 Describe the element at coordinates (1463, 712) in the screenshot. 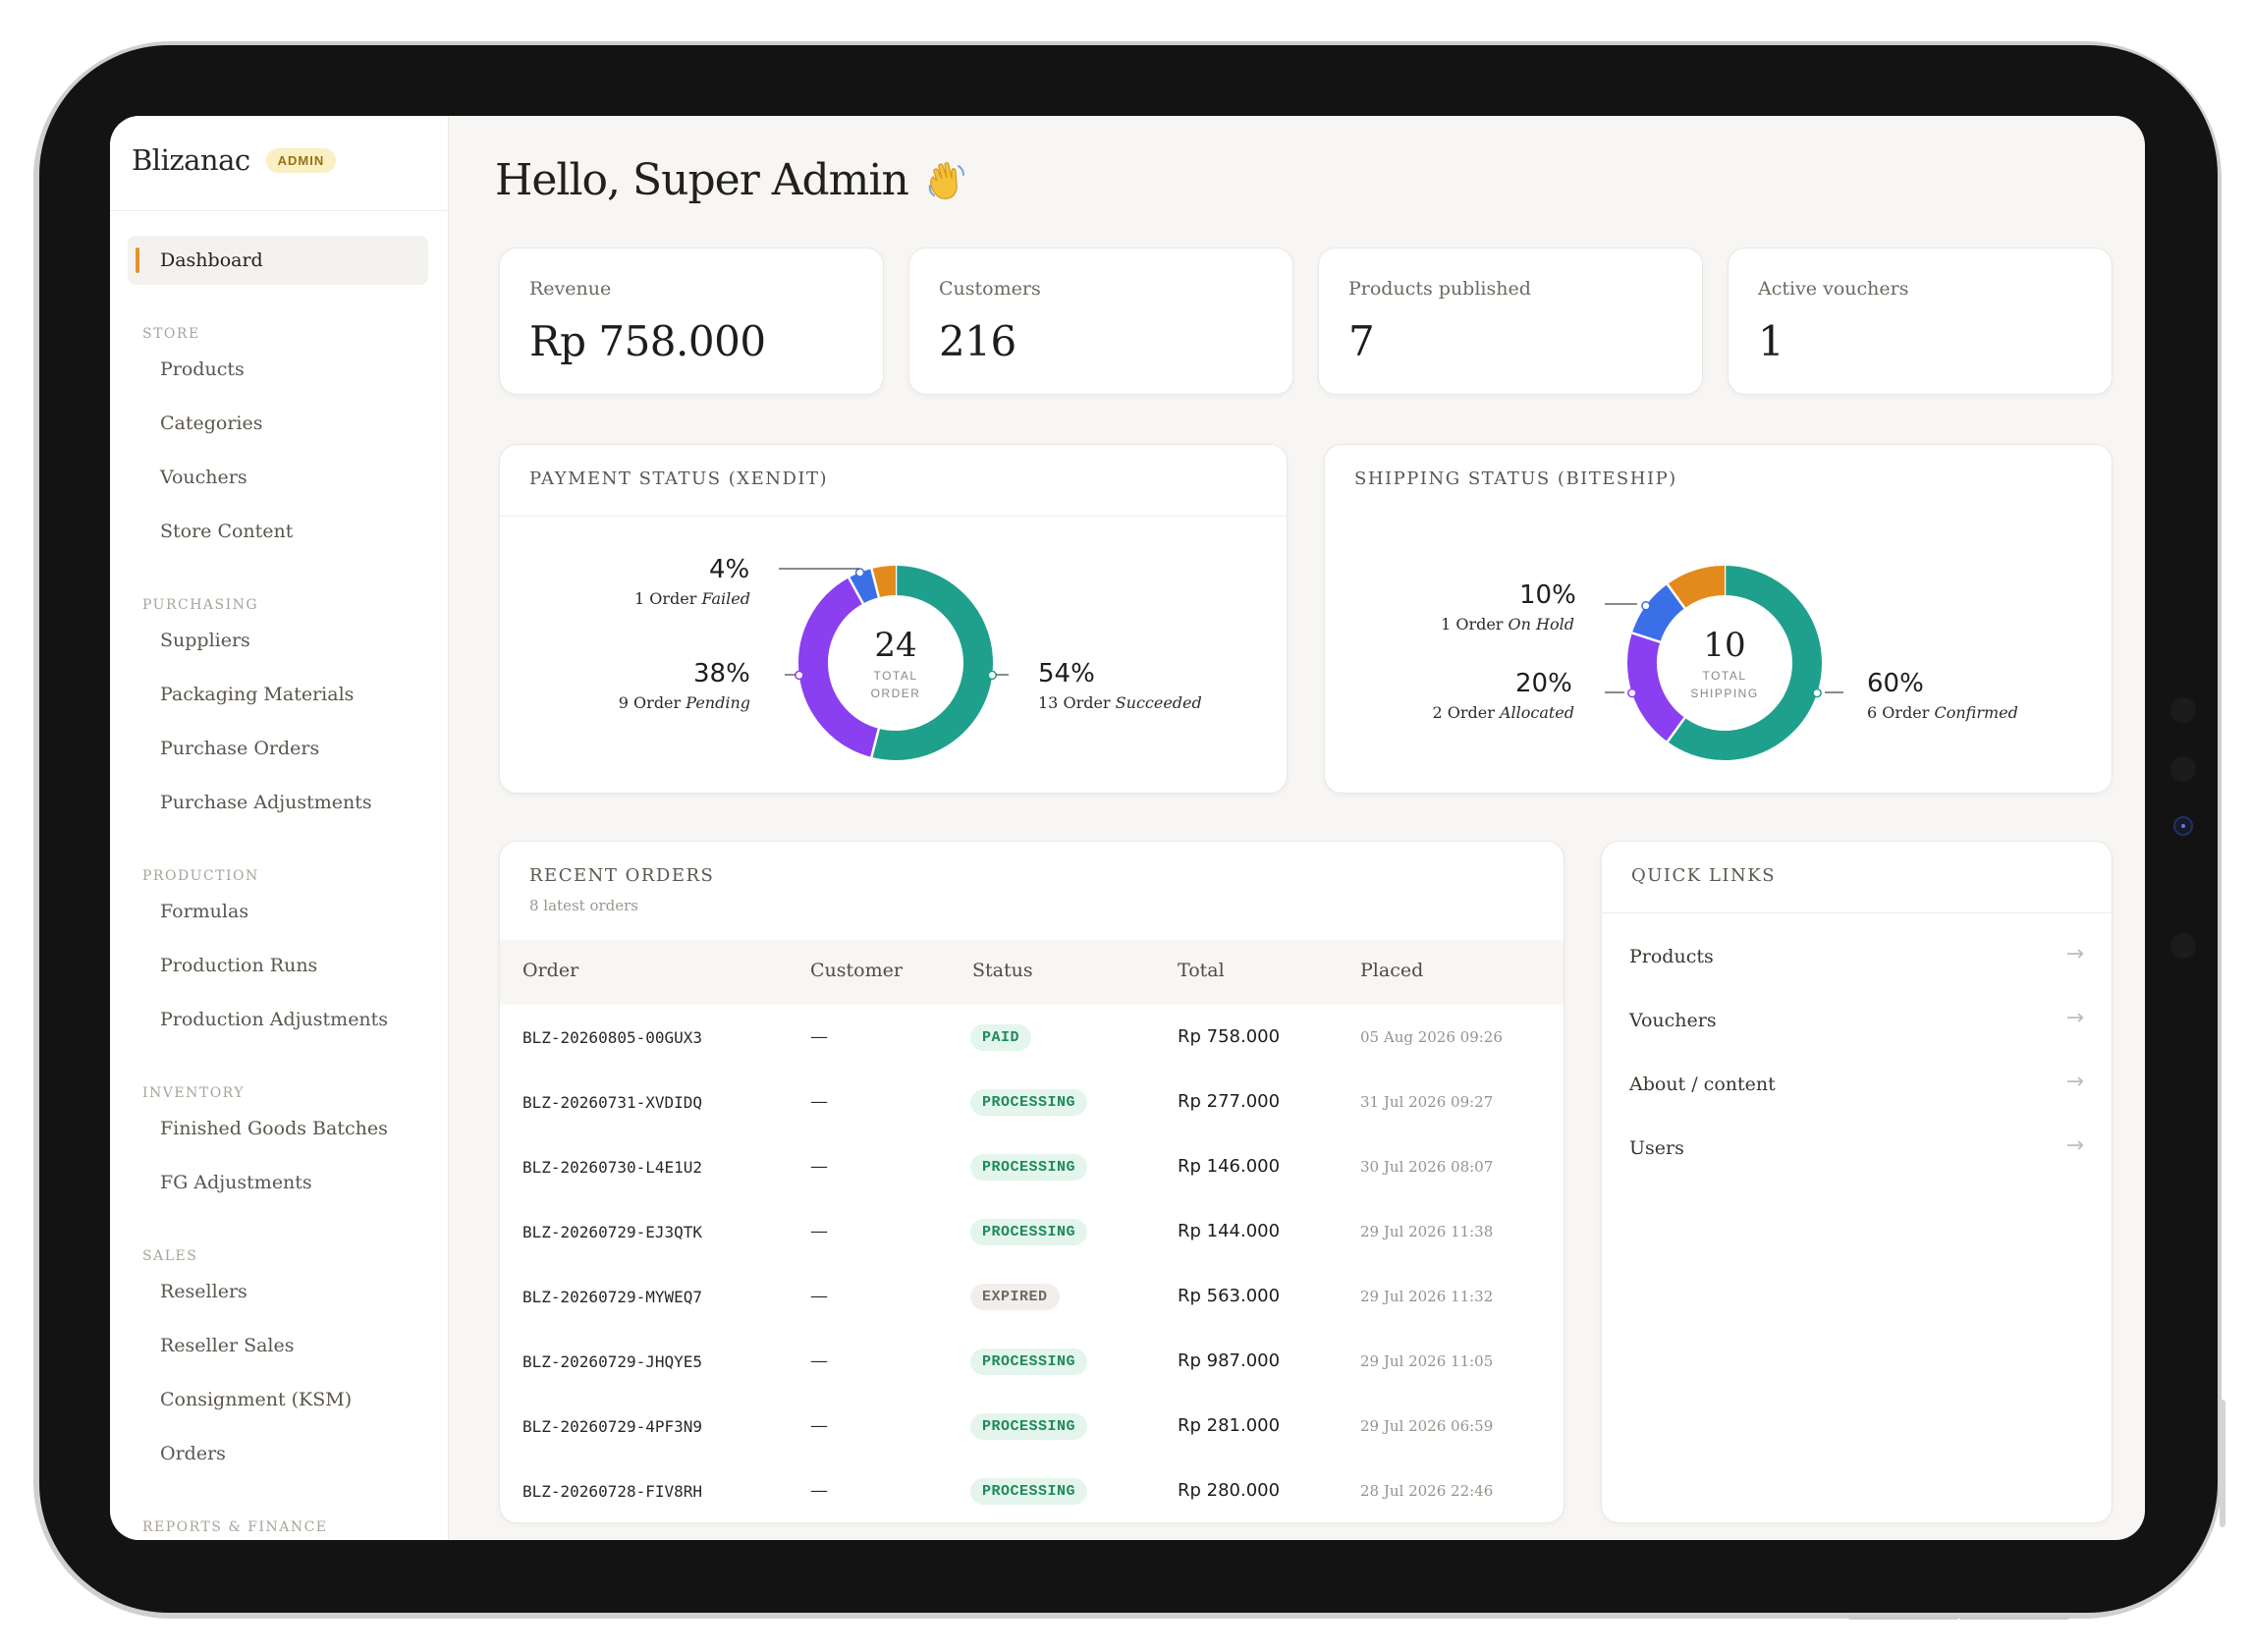

I see `segment-count: 2 Order` at that location.